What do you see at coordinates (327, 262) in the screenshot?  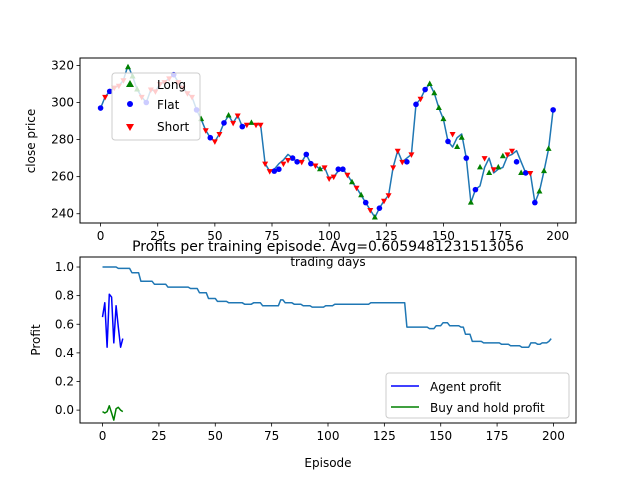 I see `price-x-axis-label: trading days` at bounding box center [327, 262].